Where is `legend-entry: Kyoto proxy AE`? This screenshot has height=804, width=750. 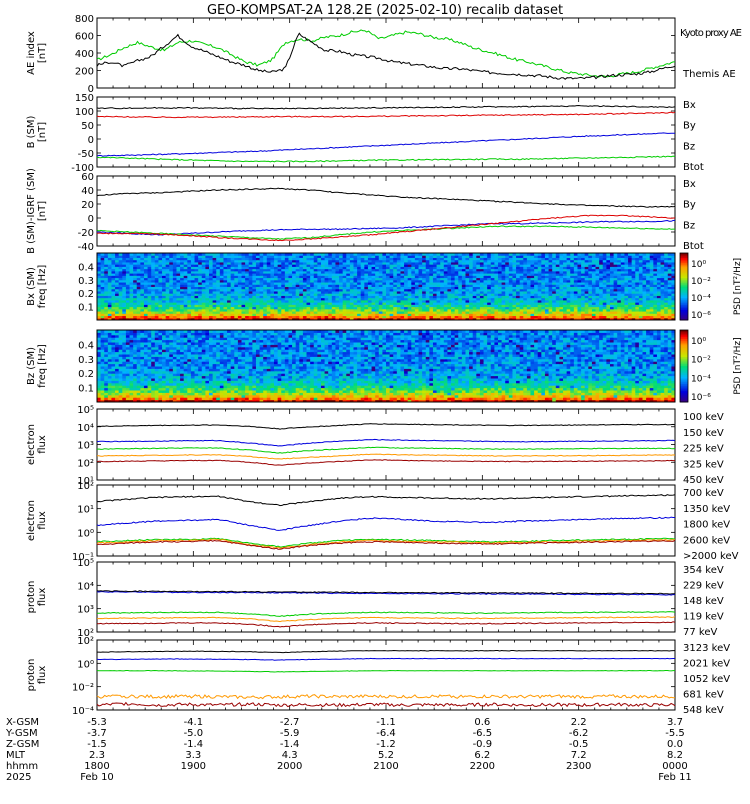 legend-entry: Kyoto proxy AE is located at coordinates (711, 33).